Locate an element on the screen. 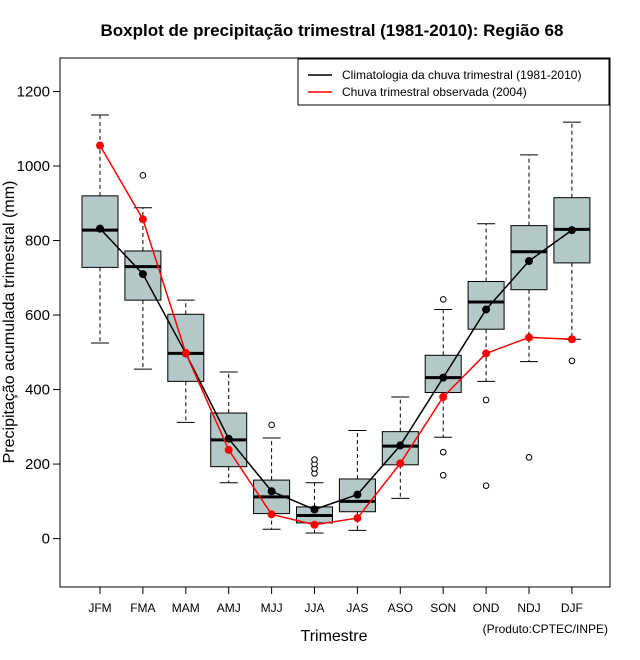 This screenshot has width=640, height=660. x-tick-label: AMJ is located at coordinates (229, 608).